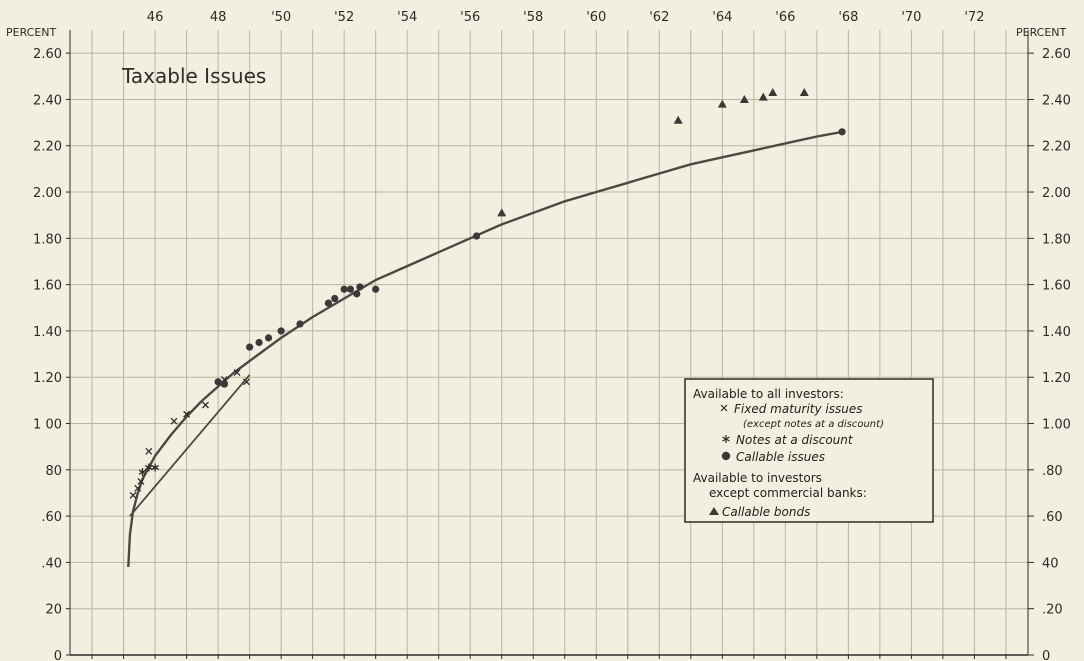  I want to click on x-tick-label: '68, so click(848, 17).